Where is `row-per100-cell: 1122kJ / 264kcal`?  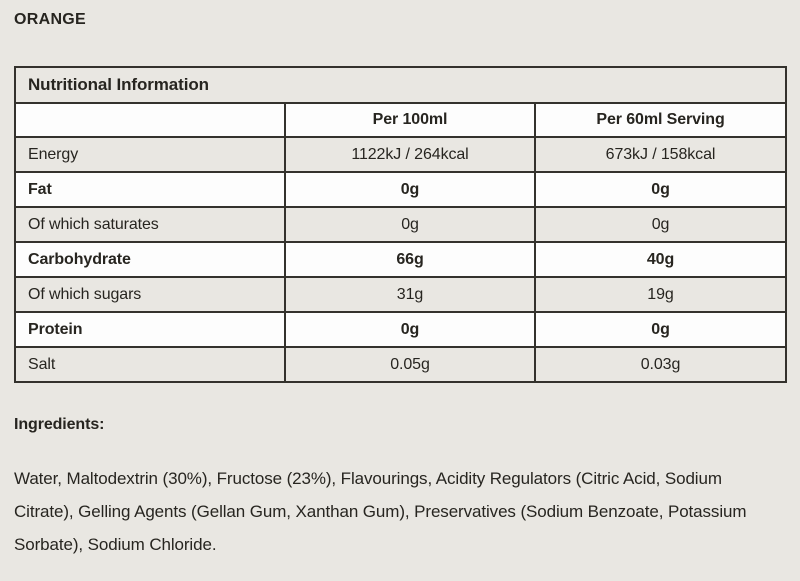 row-per100-cell: 1122kJ / 264kcal is located at coordinates (410, 154).